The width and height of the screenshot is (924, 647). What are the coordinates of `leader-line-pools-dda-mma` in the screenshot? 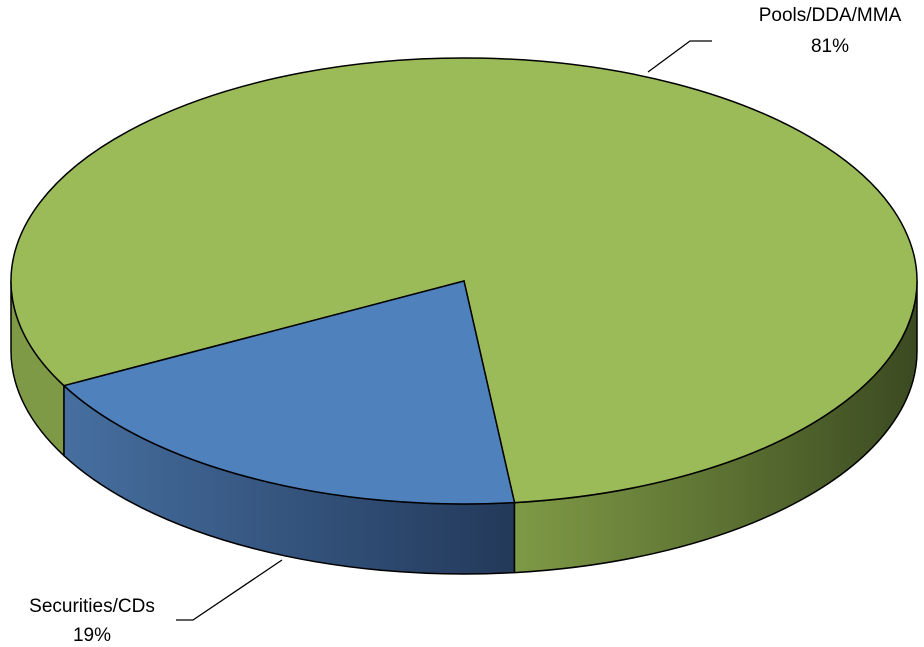 It's located at (679, 56).